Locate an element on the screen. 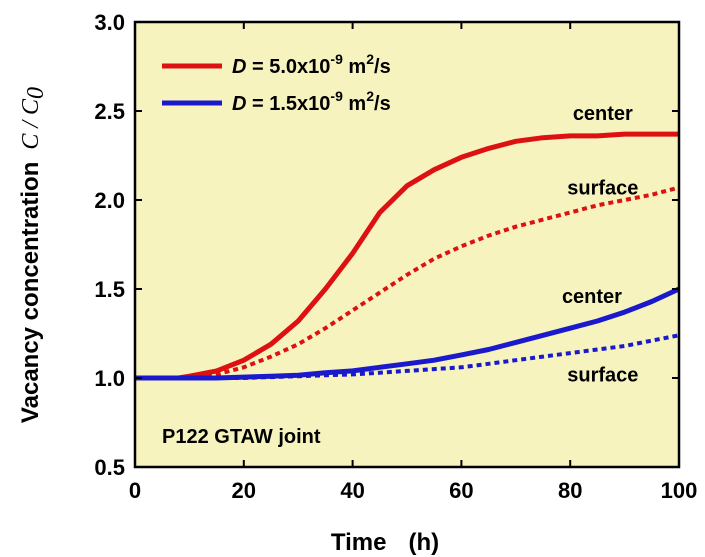 The image size is (705, 557). annotation-center-3: center is located at coordinates (592, 297).